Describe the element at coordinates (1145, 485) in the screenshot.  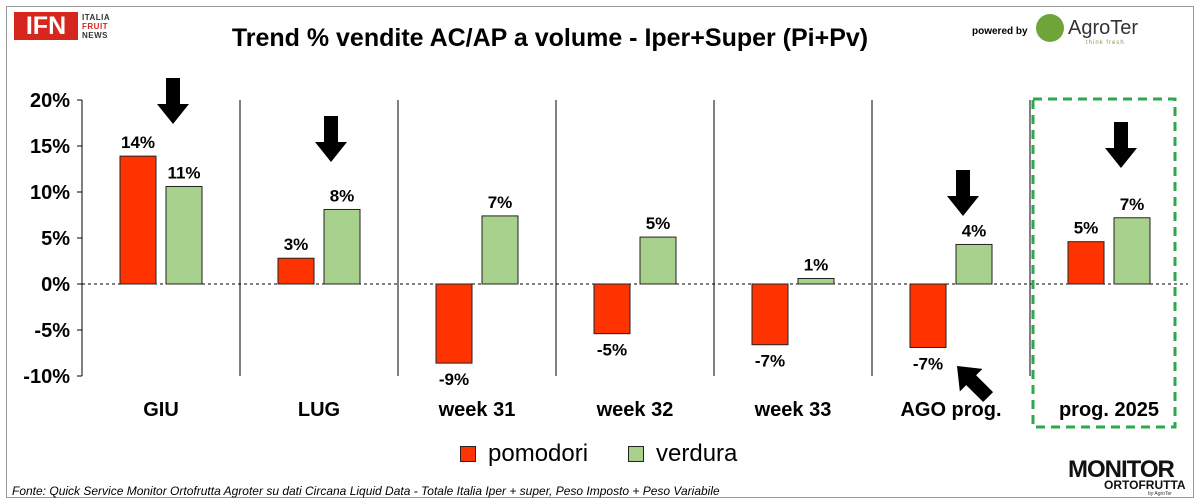
I see `monitor-logo-sub: ORTOFRUTTA` at that location.